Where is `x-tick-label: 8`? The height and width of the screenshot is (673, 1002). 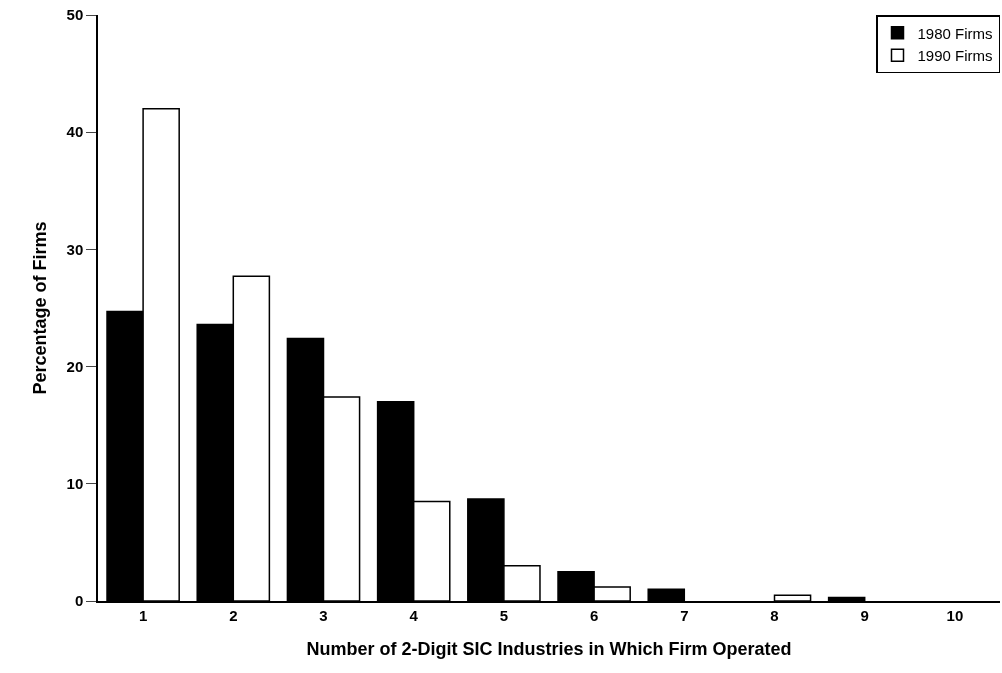 x-tick-label: 8 is located at coordinates (774, 615).